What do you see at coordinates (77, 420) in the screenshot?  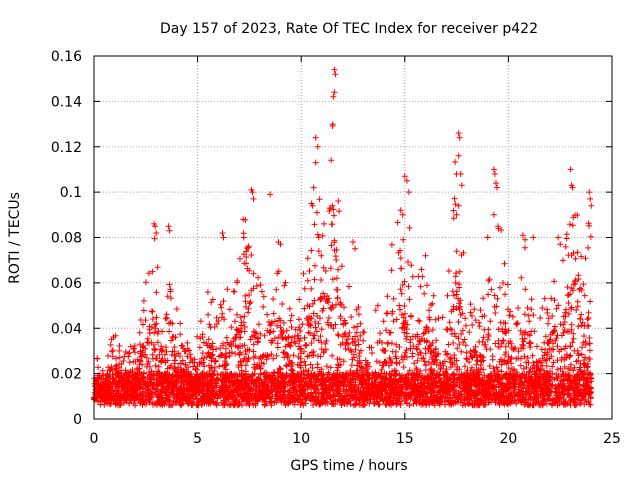 I see `y-tick-label: 0` at bounding box center [77, 420].